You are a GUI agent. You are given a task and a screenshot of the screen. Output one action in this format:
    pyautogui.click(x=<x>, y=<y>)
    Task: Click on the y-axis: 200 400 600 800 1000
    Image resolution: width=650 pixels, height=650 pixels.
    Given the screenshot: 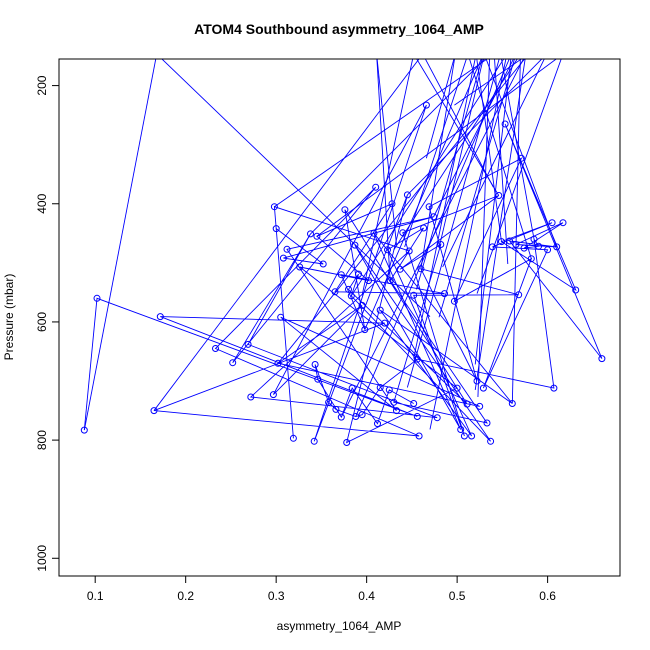 What is the action you would take?
    pyautogui.click(x=47, y=323)
    